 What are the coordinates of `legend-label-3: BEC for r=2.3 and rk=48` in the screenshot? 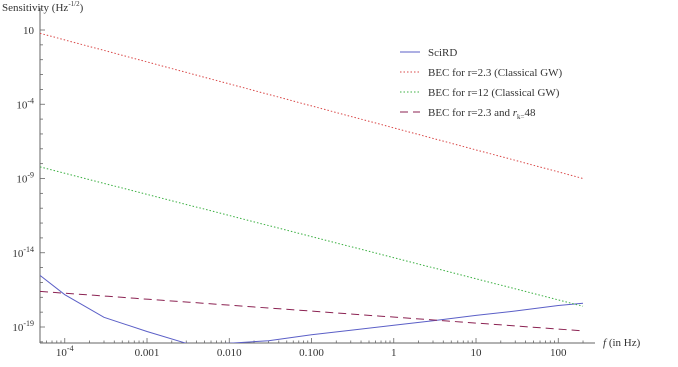 It's located at (482, 114).